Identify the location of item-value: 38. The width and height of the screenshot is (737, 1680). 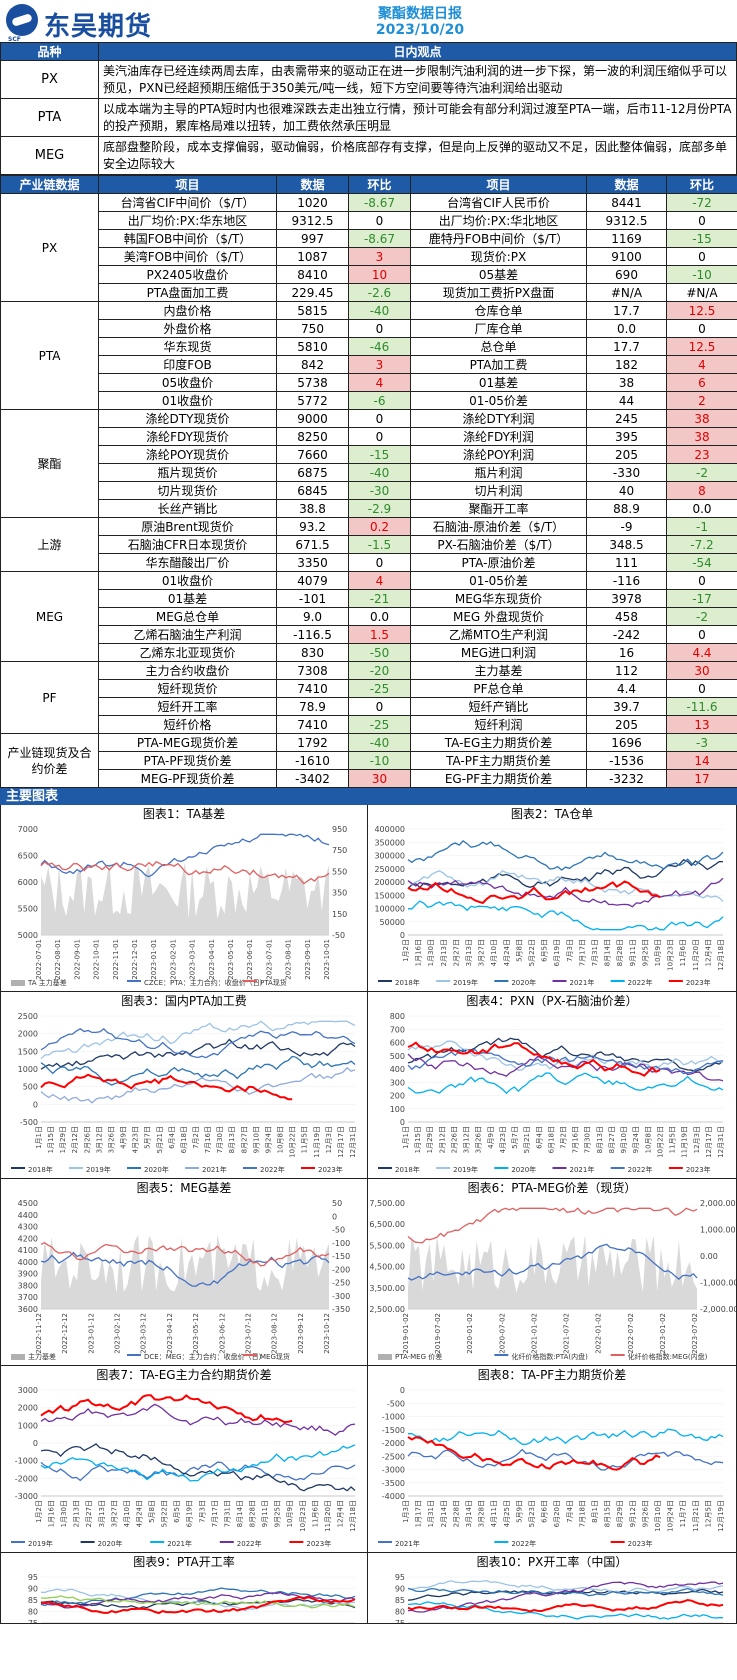
(626, 382).